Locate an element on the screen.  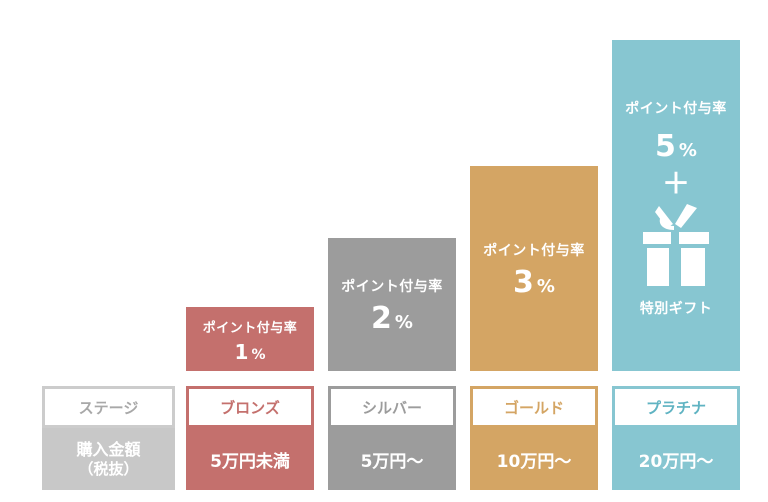
bronze-rate-bar: ポイント付与率 1% is located at coordinates (250, 339).